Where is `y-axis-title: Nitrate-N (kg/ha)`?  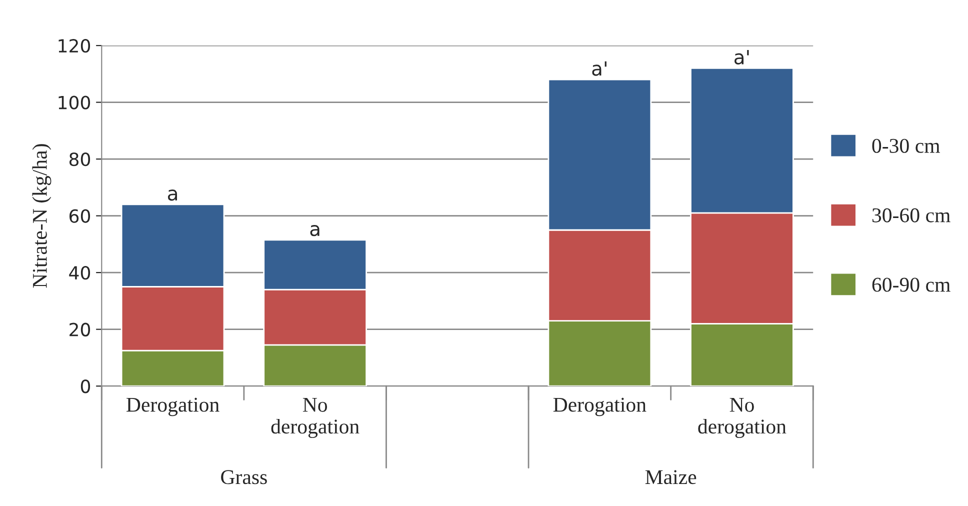
y-axis-title: Nitrate-N (kg/ha) is located at coordinates (42, 216).